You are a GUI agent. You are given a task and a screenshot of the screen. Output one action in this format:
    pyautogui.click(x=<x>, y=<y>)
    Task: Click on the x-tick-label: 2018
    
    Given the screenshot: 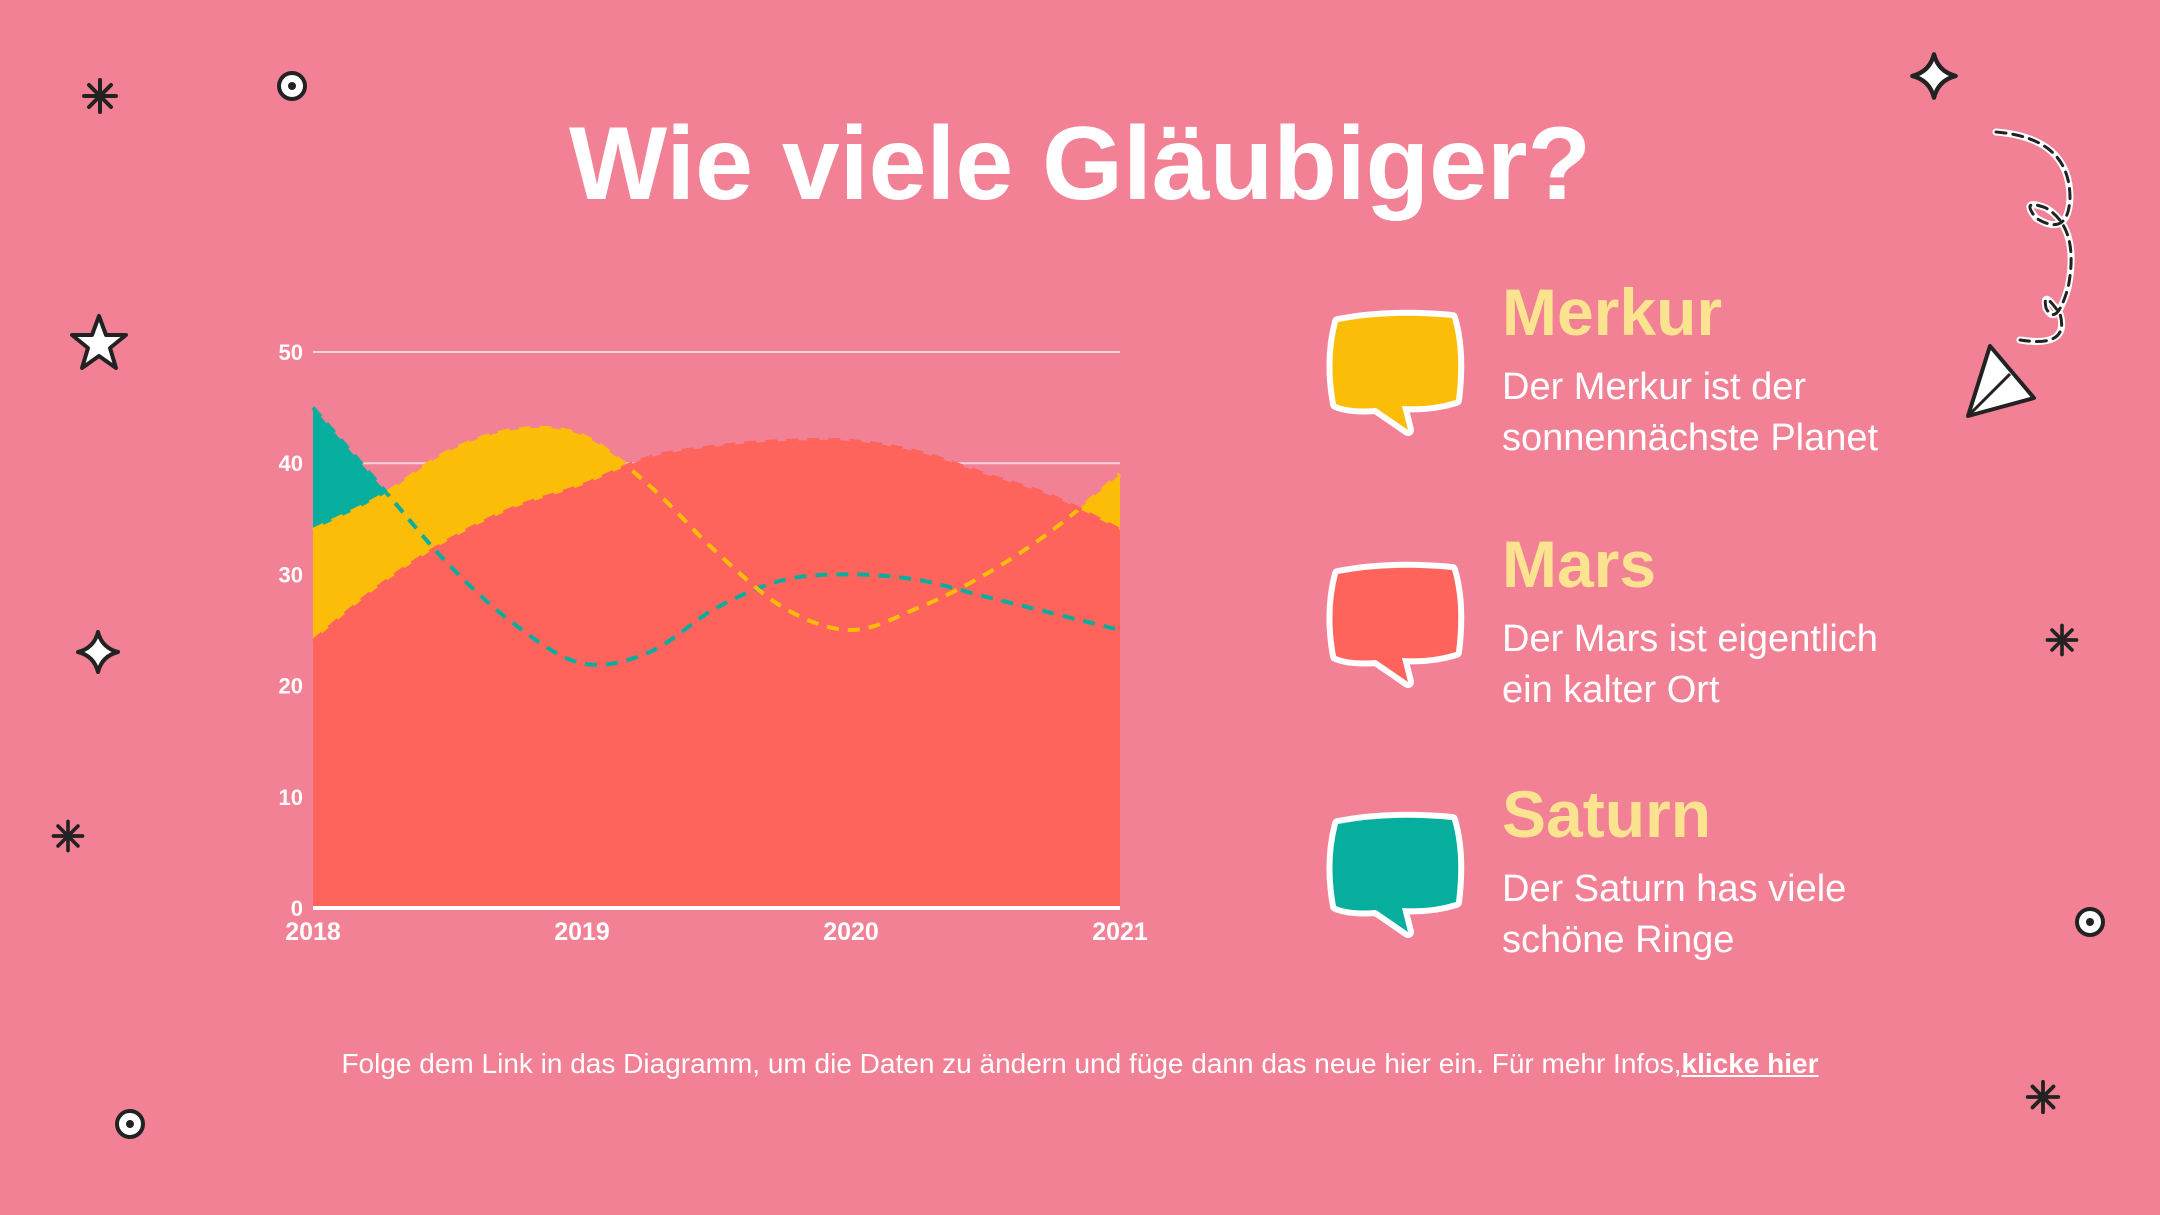 What is the action you would take?
    pyautogui.click(x=313, y=932)
    